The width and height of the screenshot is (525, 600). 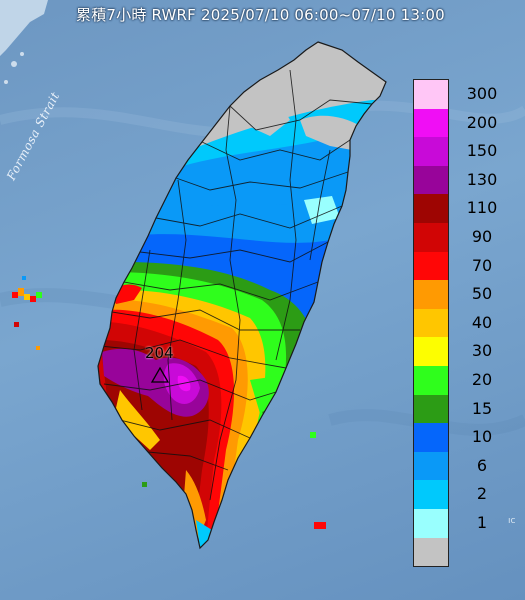 What do you see at coordinates (482, 379) in the screenshot?
I see `legend-label: 20` at bounding box center [482, 379].